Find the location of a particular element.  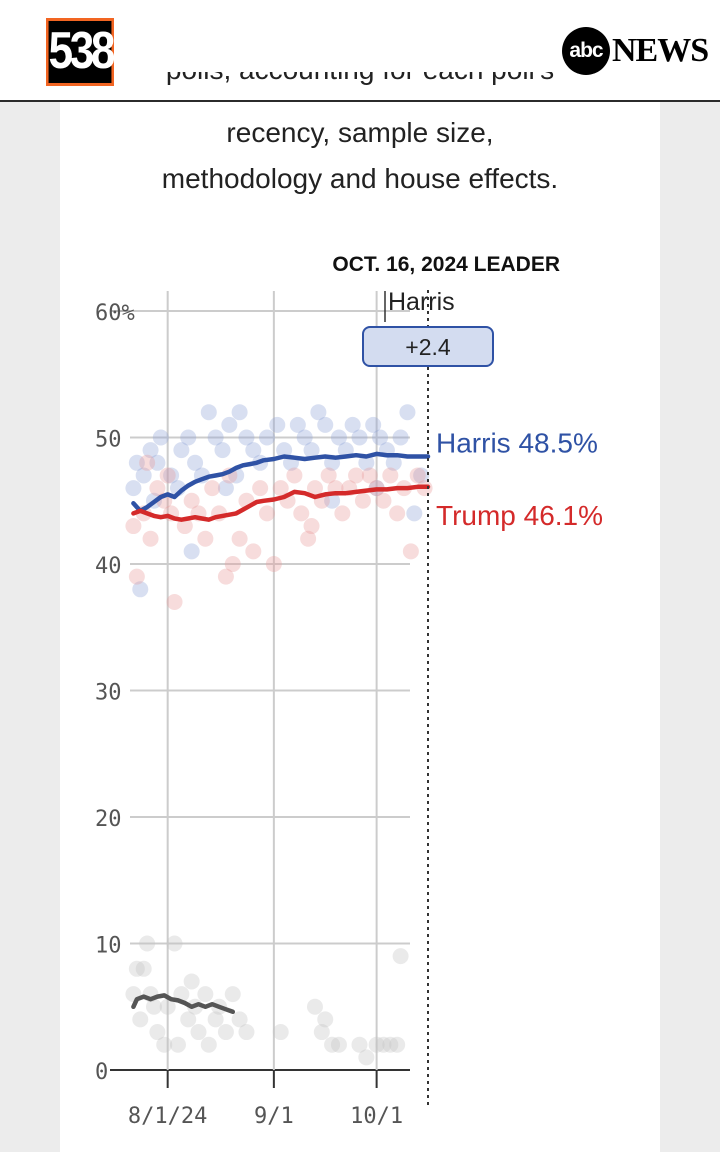

abc-logo-icon: abc is located at coordinates (586, 51).